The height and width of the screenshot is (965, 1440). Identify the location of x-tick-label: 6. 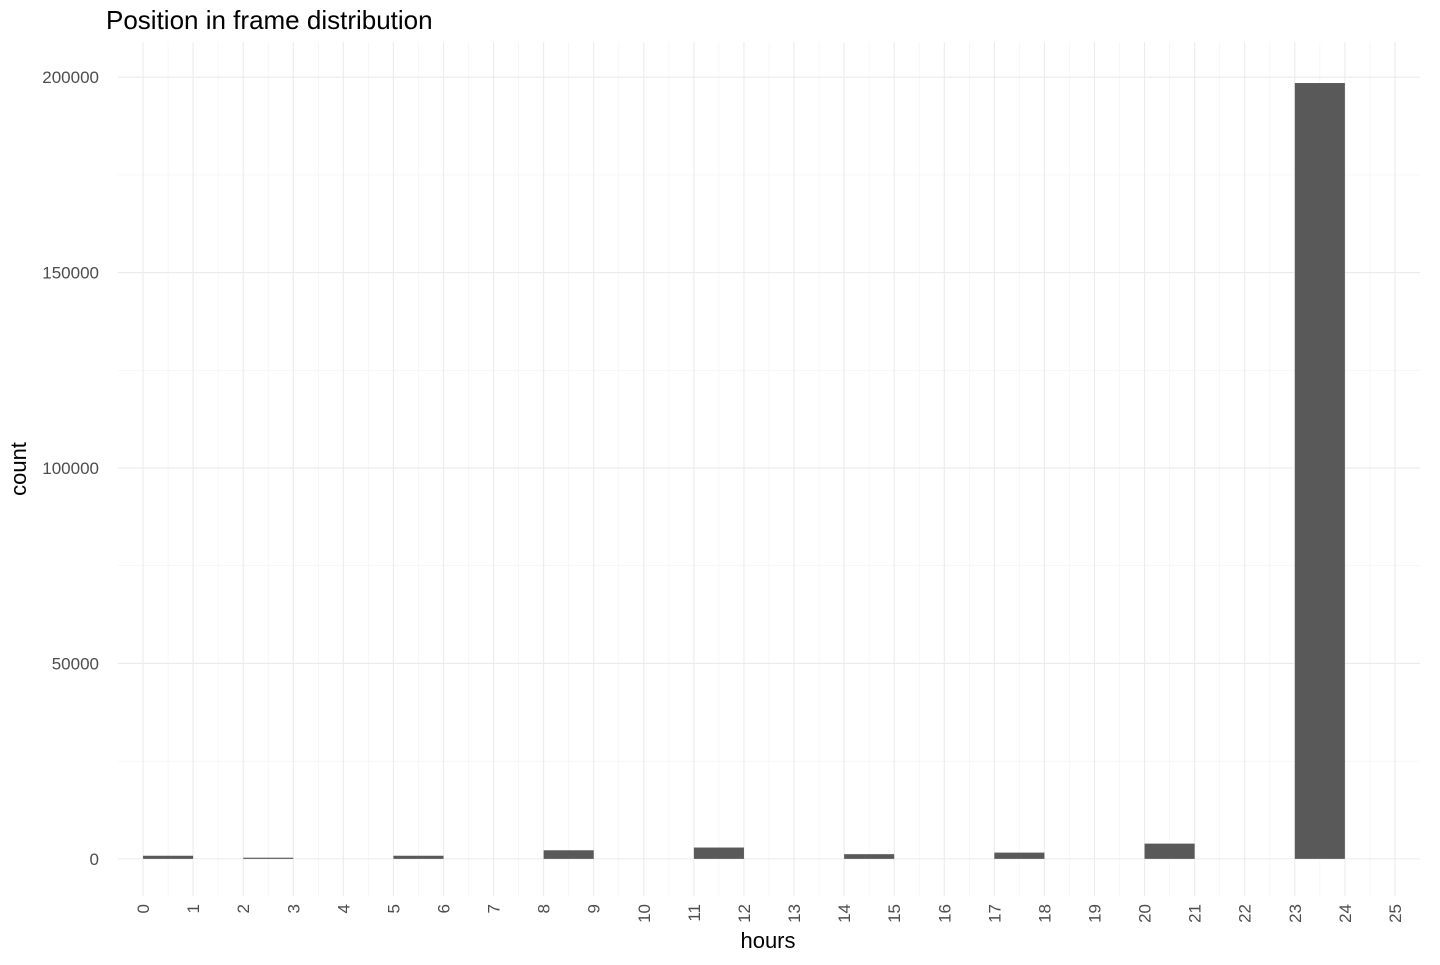
(444, 908).